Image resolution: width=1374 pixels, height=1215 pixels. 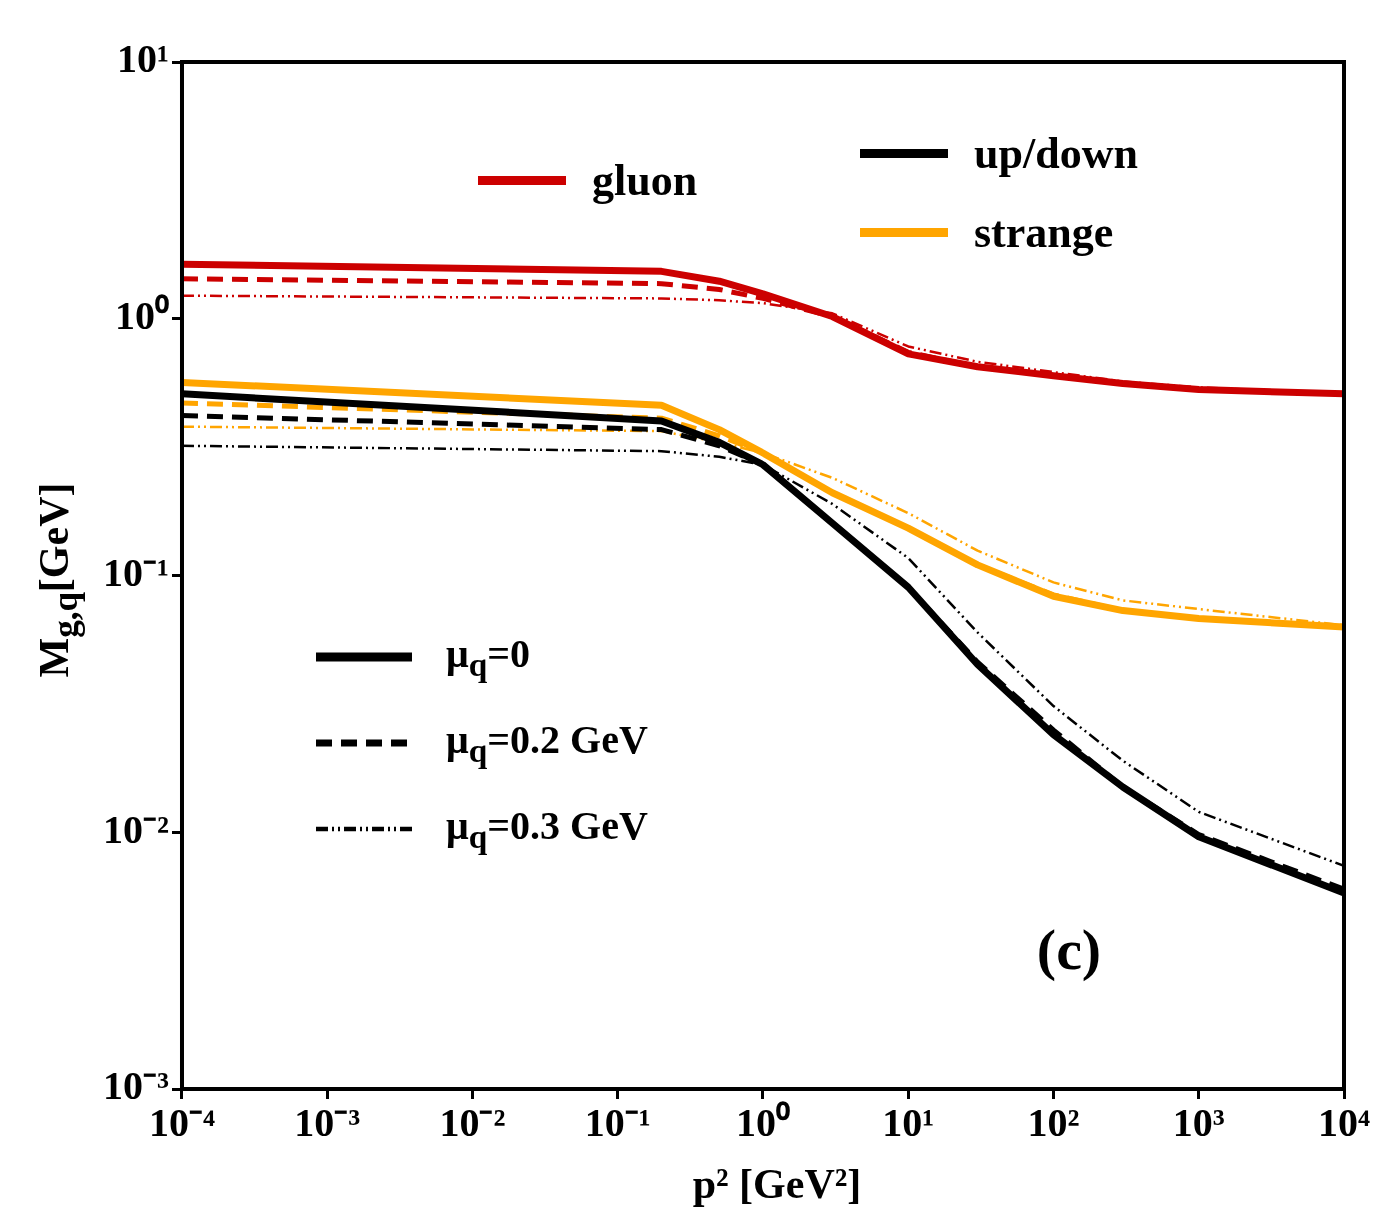 I want to click on x-axis-title: p² [GeV²], so click(x=777, y=1184).